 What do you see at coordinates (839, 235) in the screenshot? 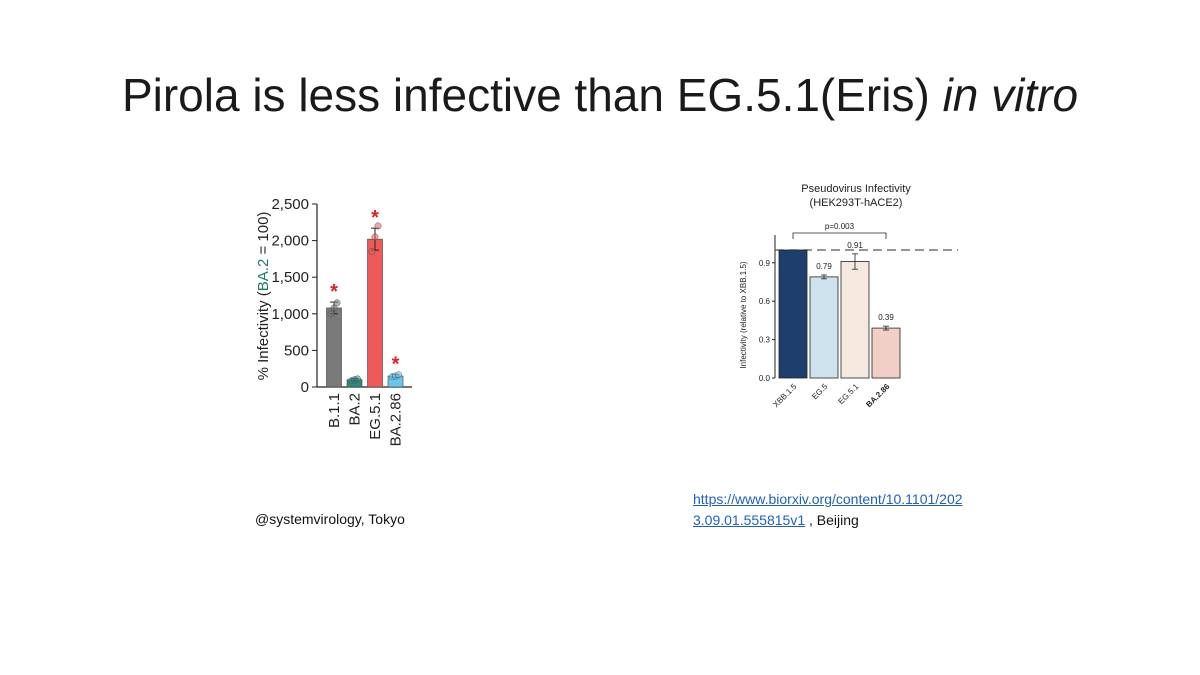
I see `right-significance-bracket` at bounding box center [839, 235].